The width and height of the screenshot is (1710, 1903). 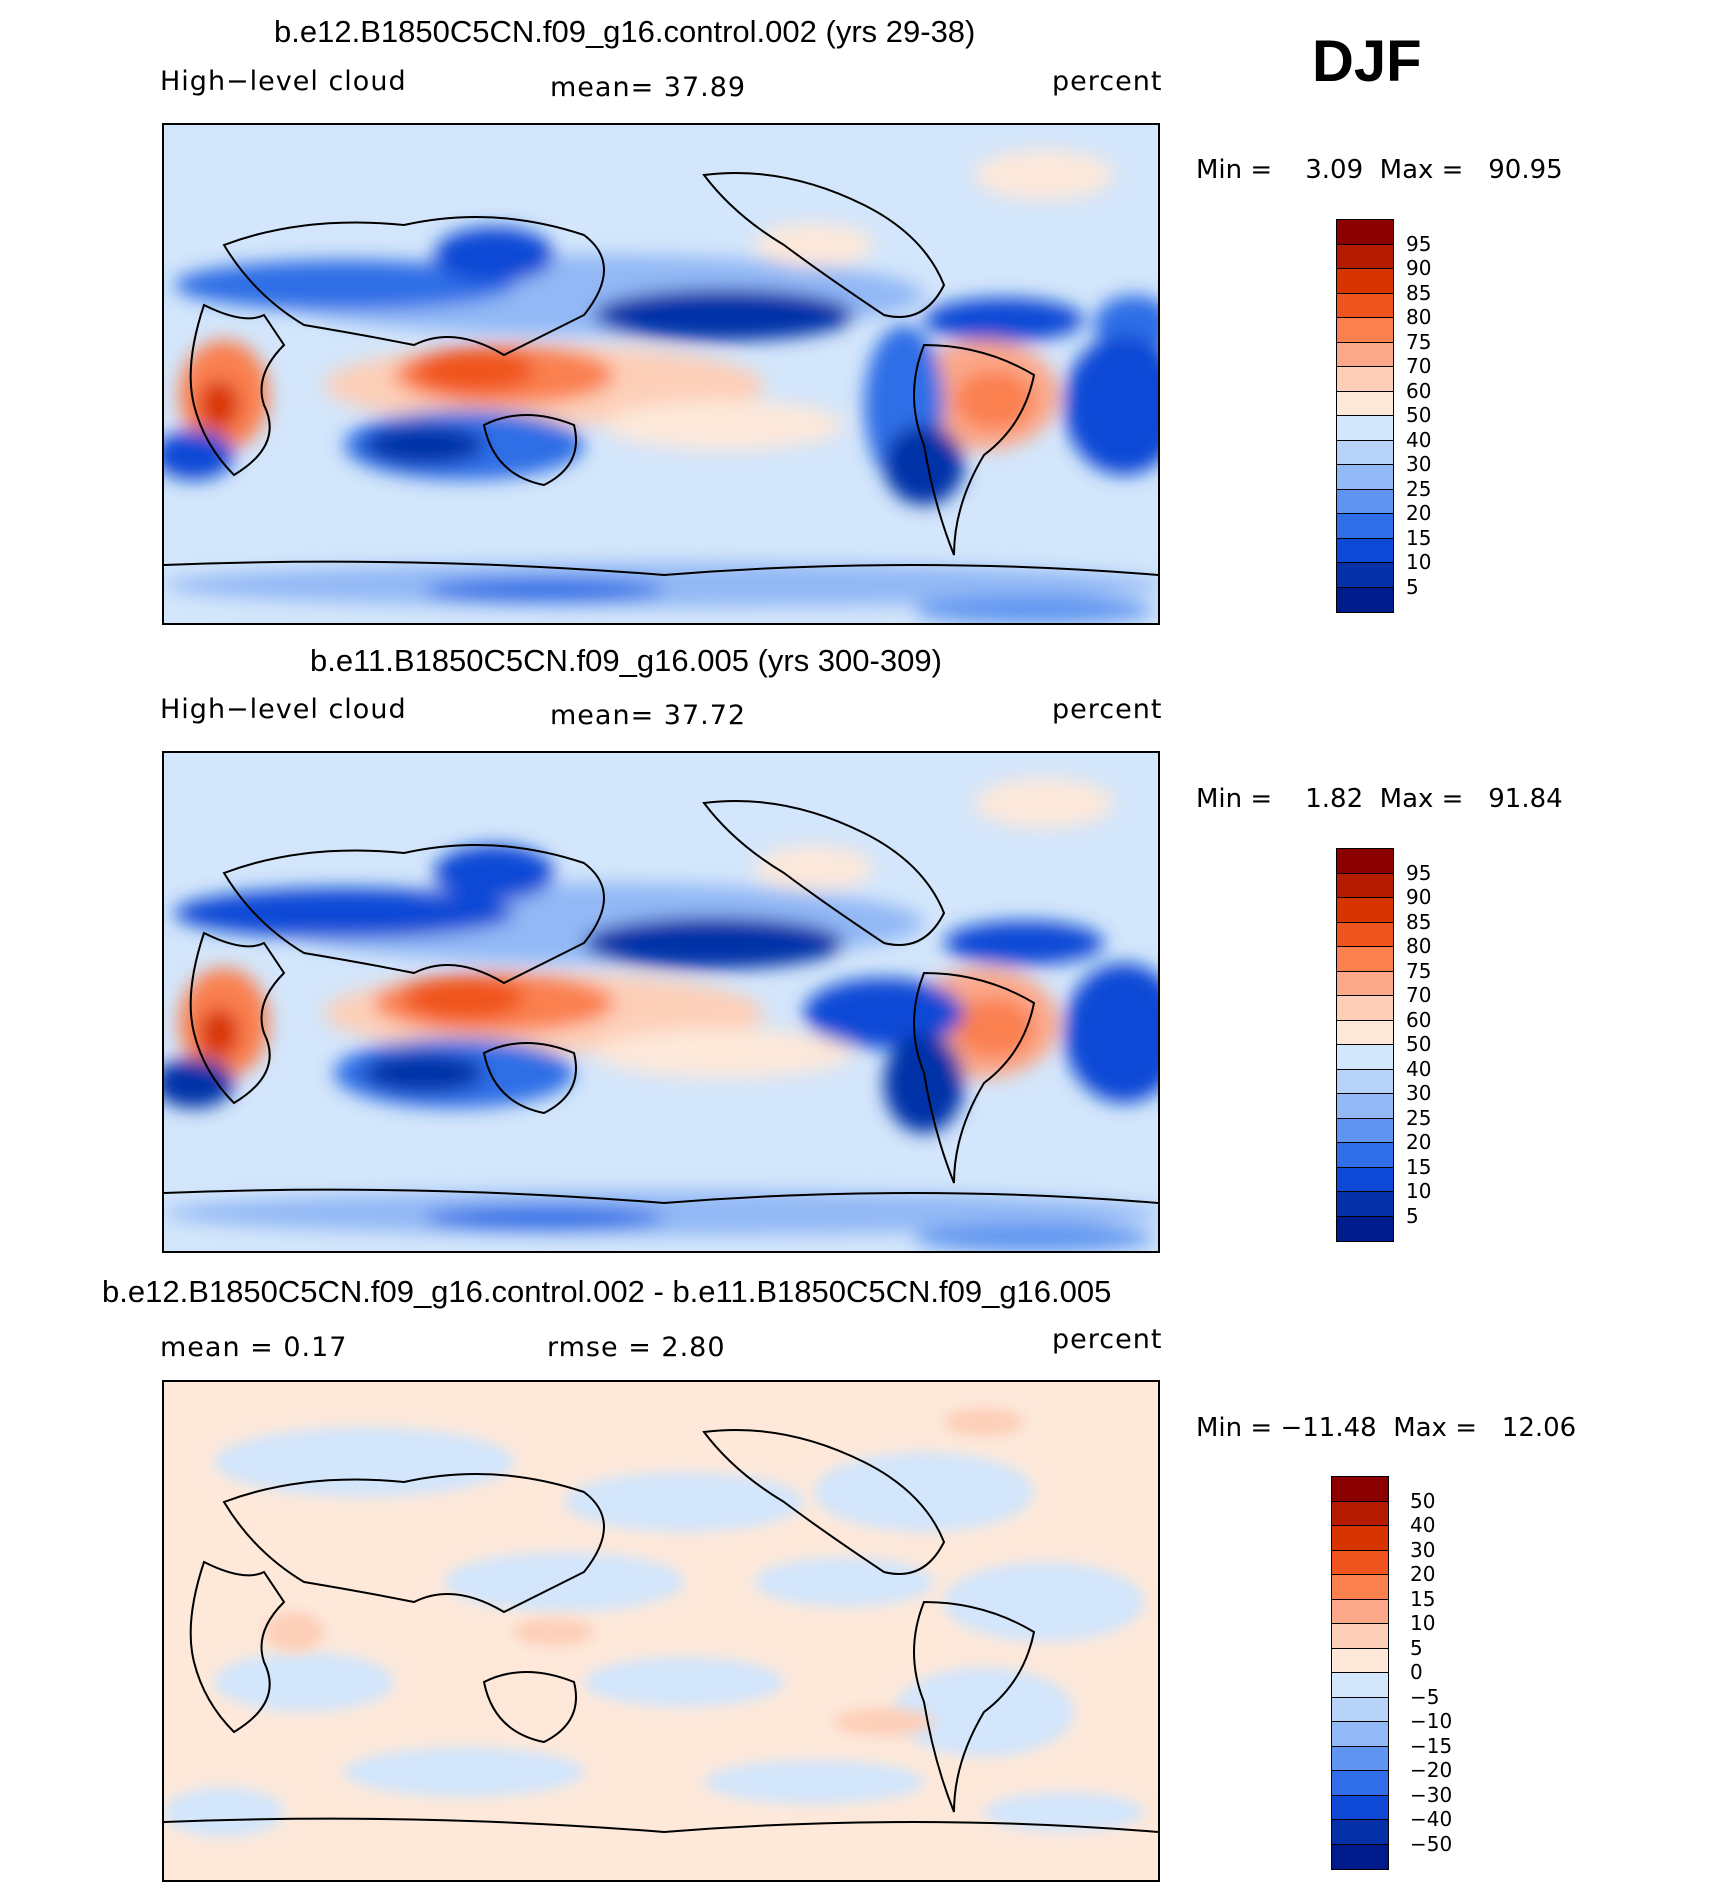 What do you see at coordinates (1419, 897) in the screenshot?
I see `colorbar-tick-label: 90` at bounding box center [1419, 897].